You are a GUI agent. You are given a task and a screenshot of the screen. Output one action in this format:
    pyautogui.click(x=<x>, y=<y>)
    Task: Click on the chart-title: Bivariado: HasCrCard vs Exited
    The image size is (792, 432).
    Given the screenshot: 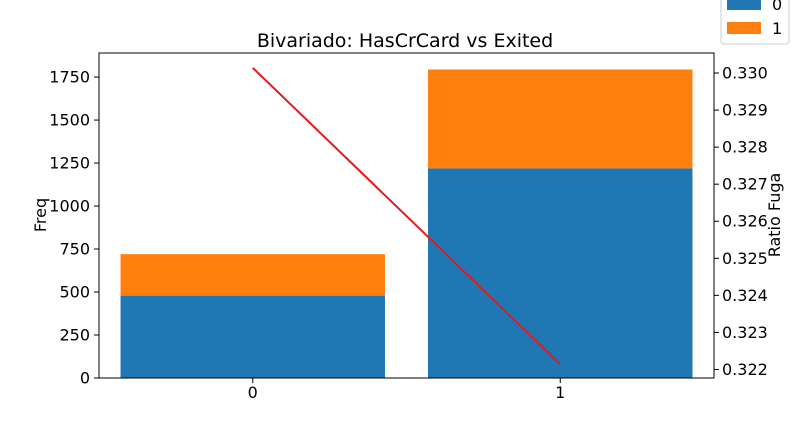 What is the action you would take?
    pyautogui.click(x=405, y=41)
    